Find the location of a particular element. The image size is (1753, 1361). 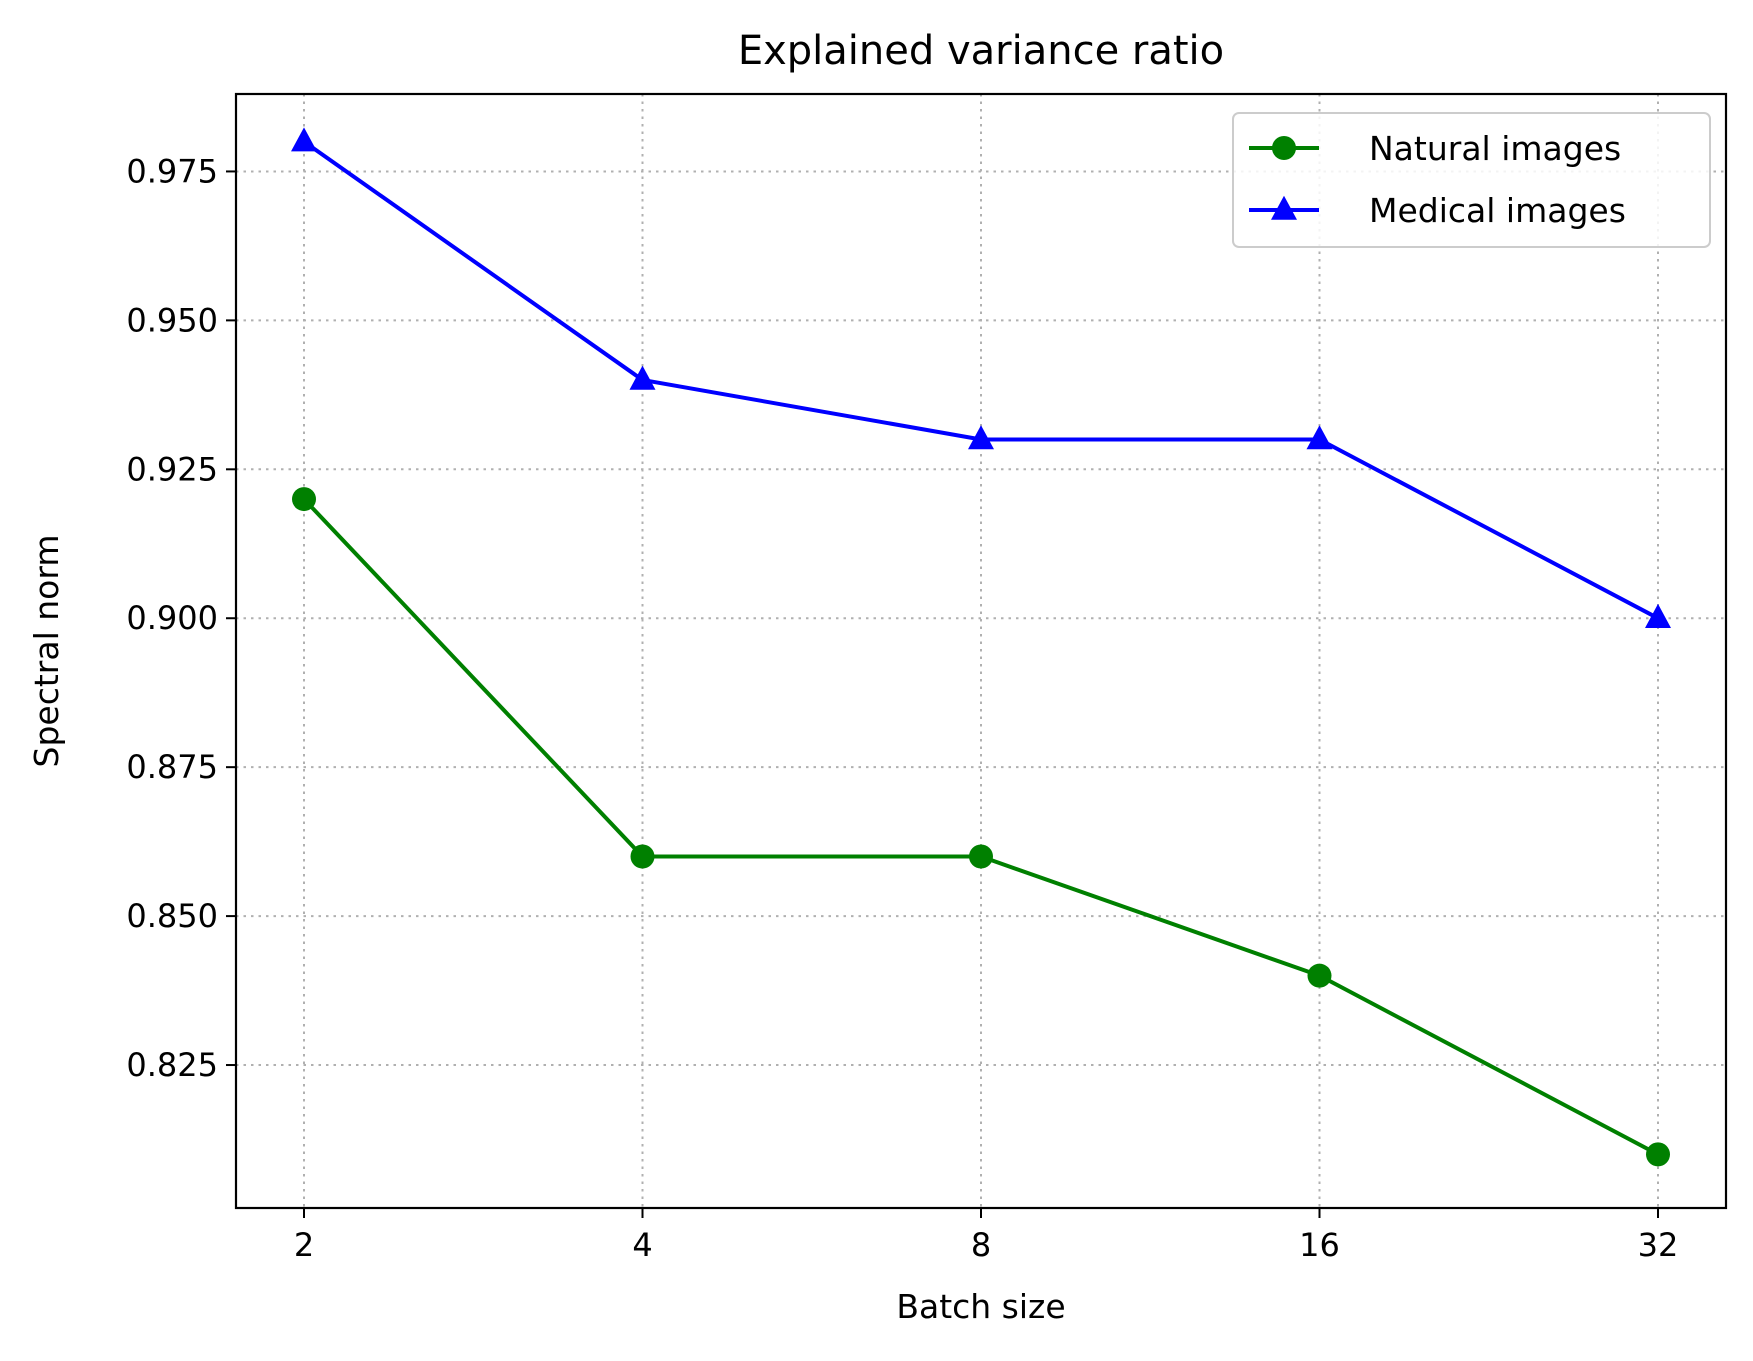

legend-box is located at coordinates (1471, 180).